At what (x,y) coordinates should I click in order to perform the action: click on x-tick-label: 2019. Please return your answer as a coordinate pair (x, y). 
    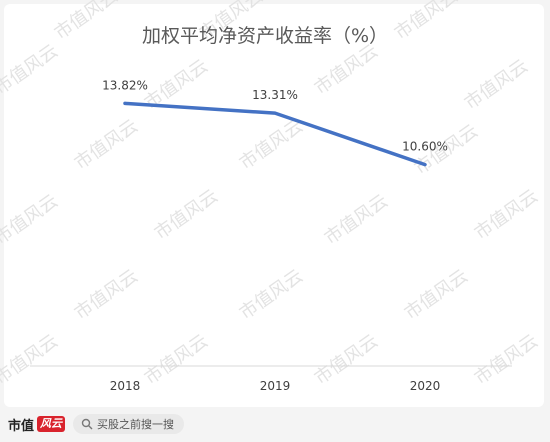
    Looking at the image, I should click on (275, 386).